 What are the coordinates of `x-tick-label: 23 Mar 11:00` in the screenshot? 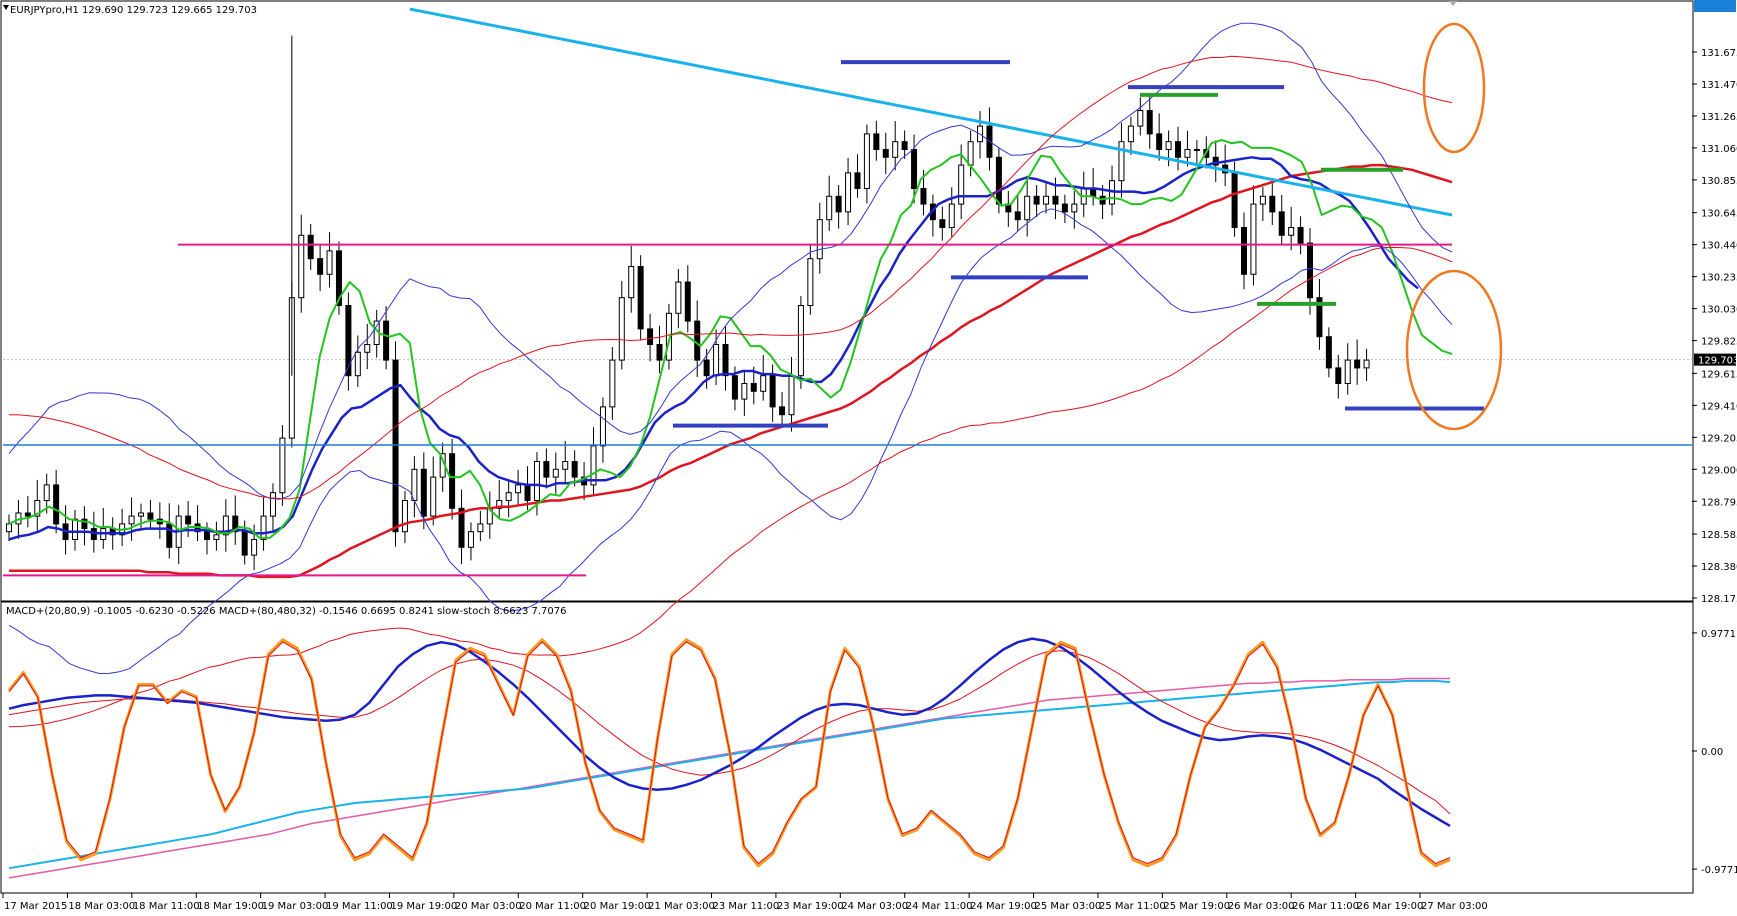 It's located at (746, 906).